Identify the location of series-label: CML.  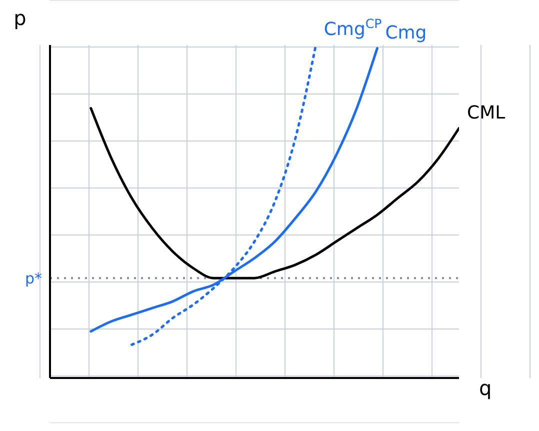
(486, 113).